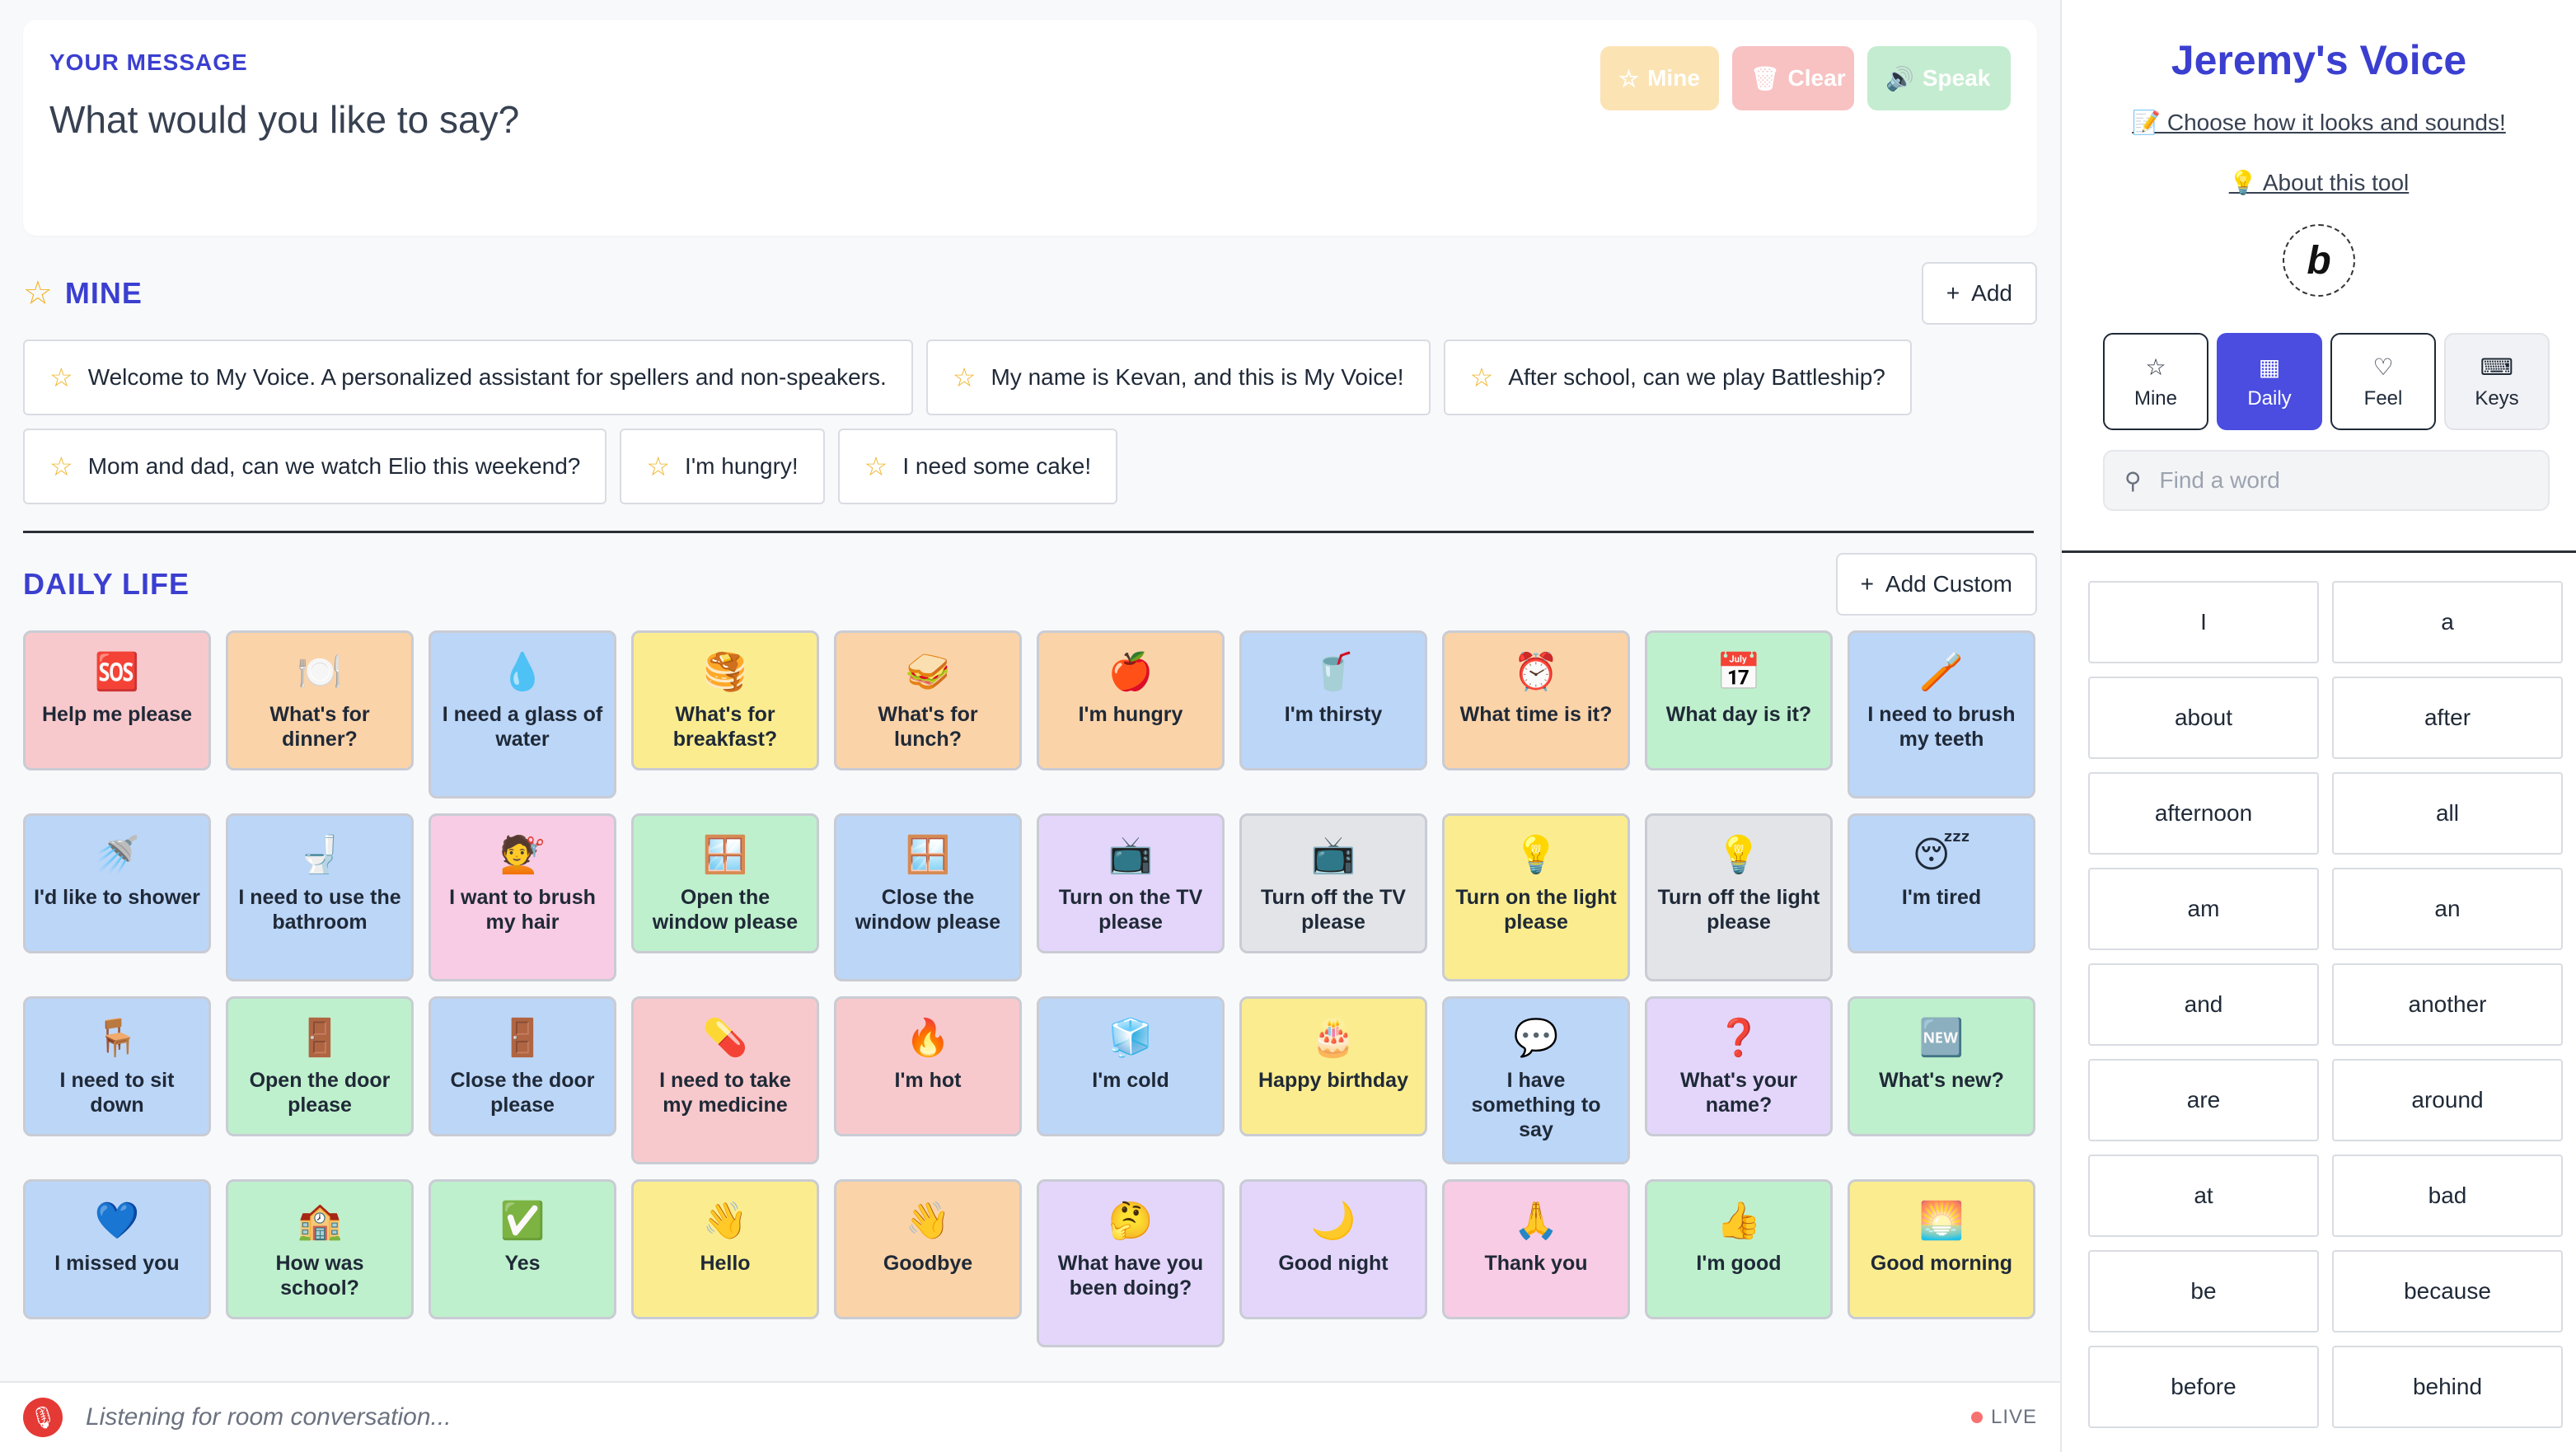  I want to click on daily-section-title: DAILY LIFE, so click(106, 584).